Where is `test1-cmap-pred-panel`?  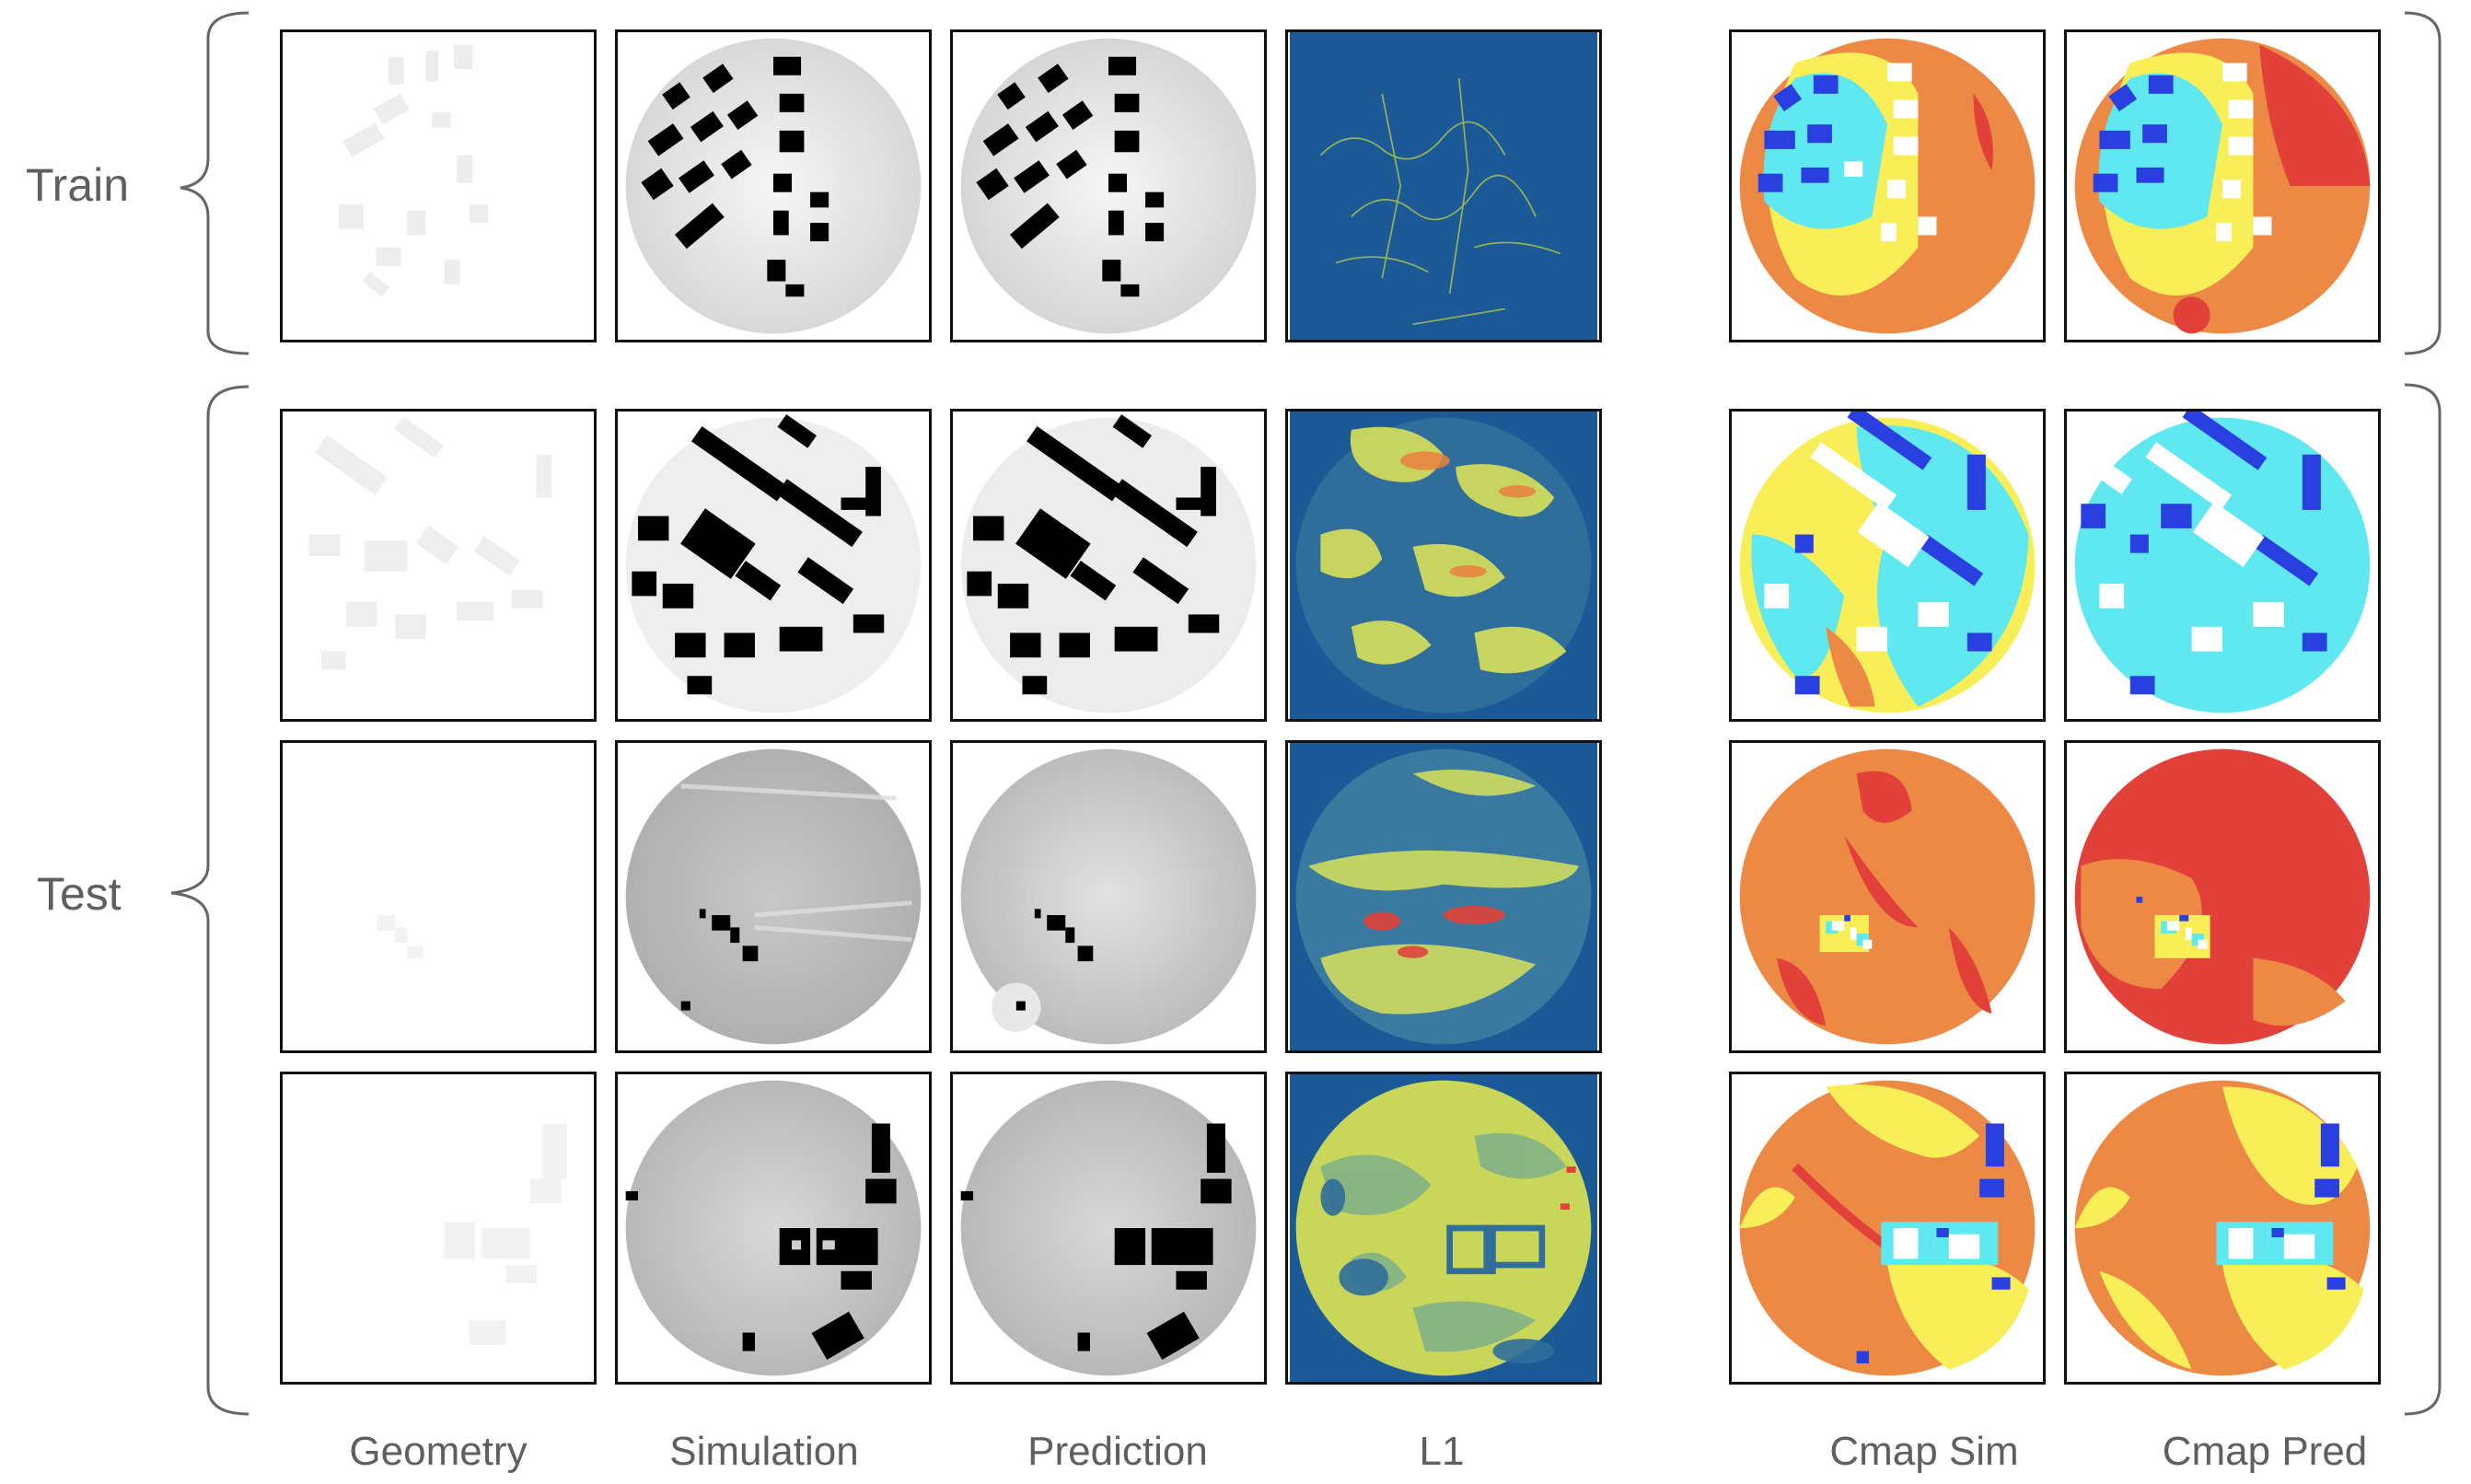 test1-cmap-pred-panel is located at coordinates (2222, 565).